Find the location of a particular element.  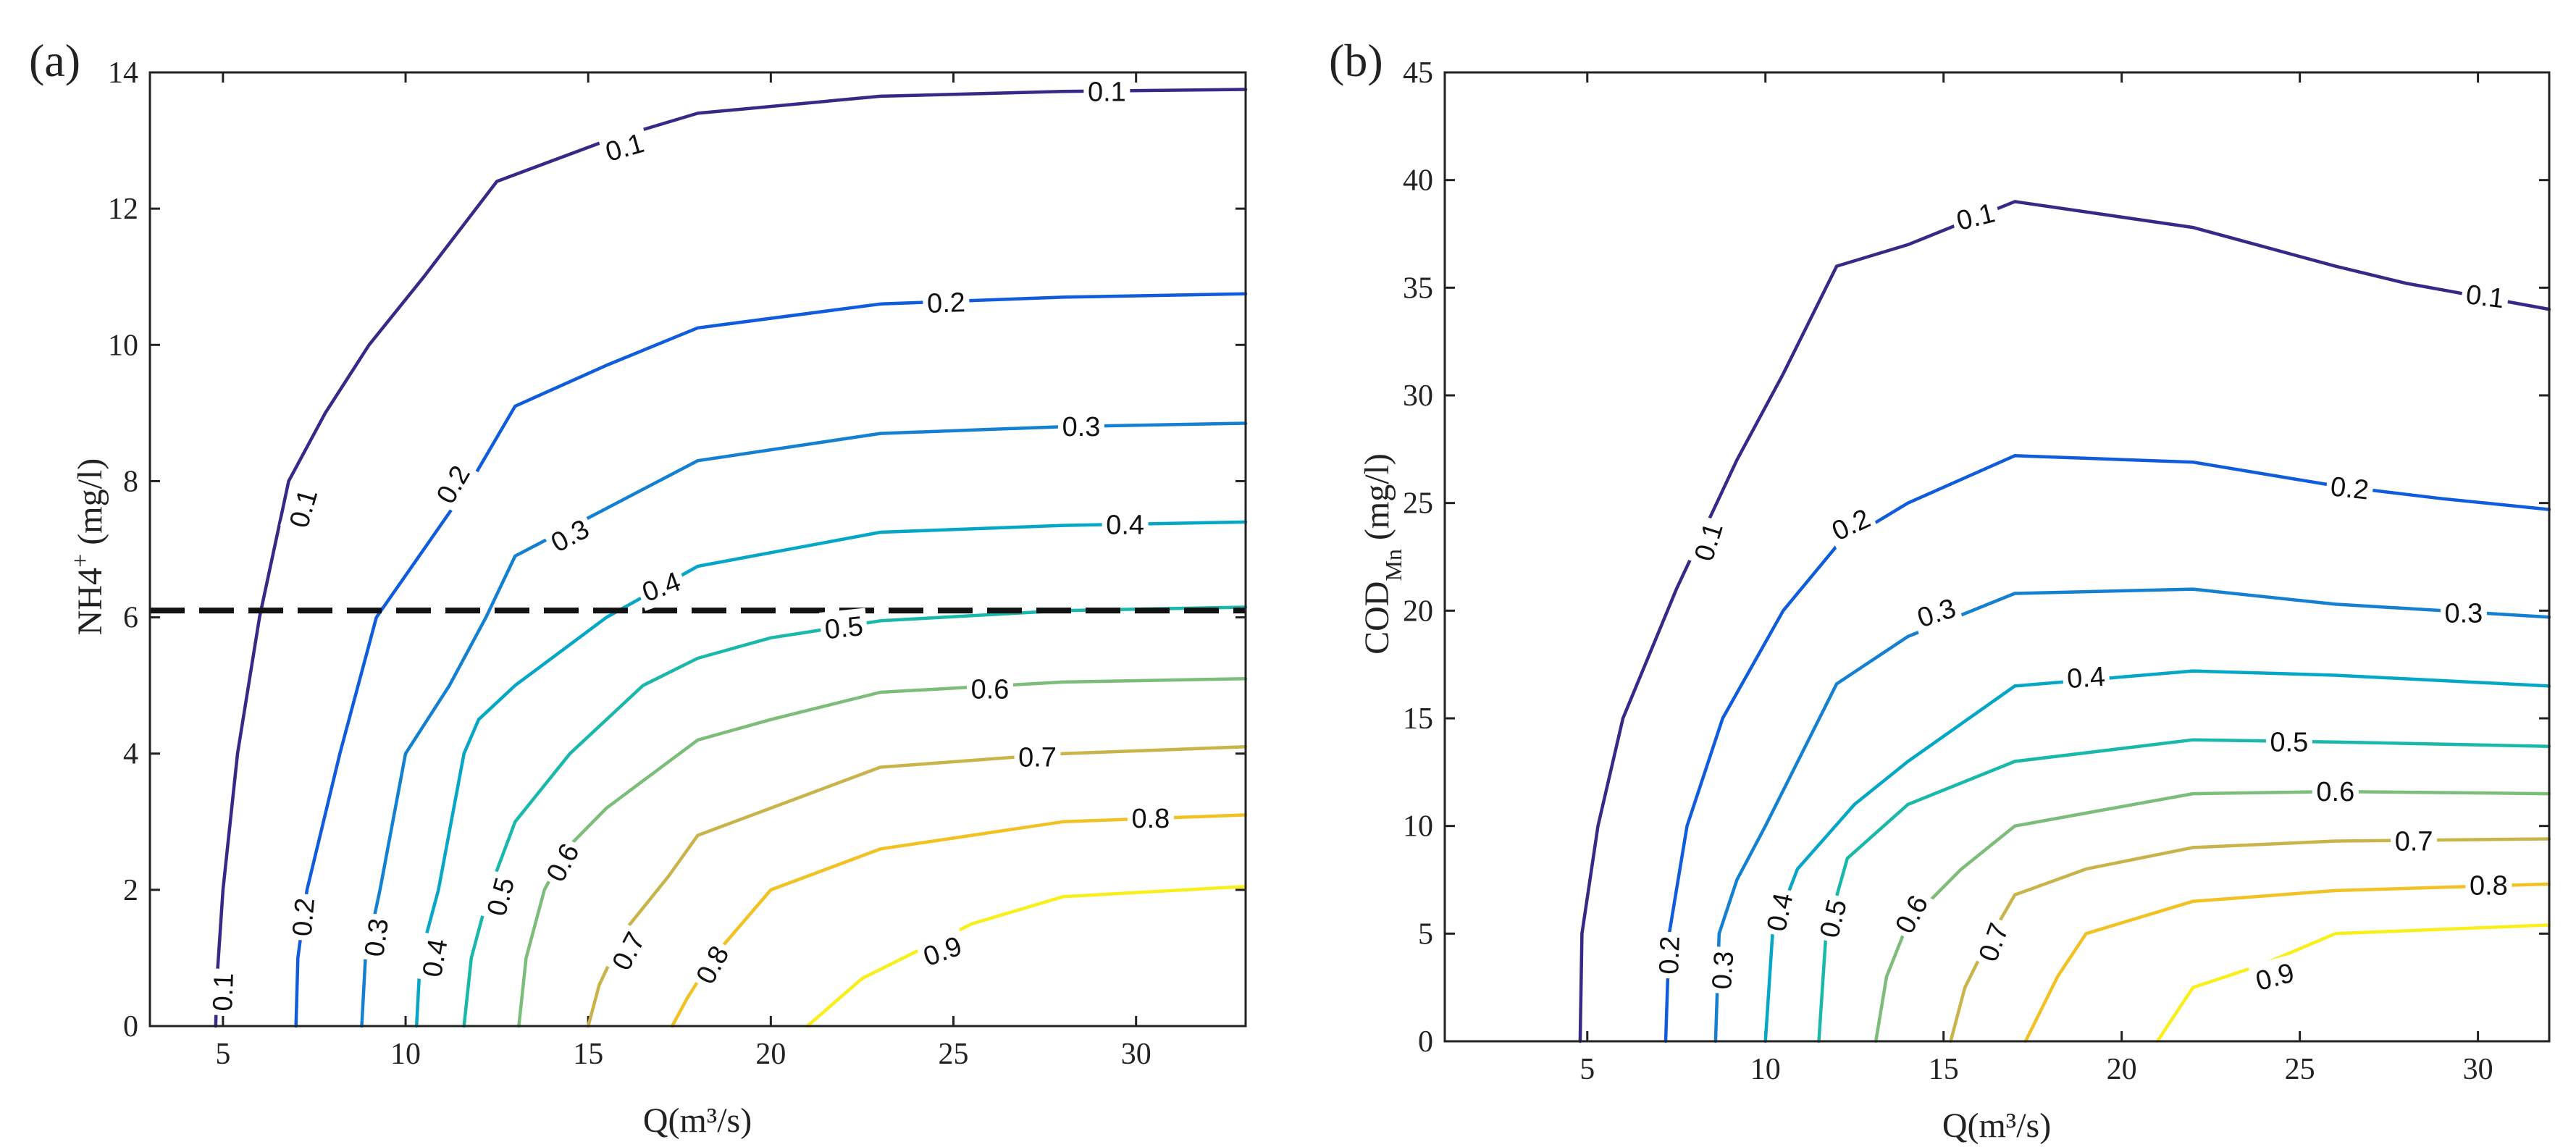

panel-b-contour-label-text-0.2-0: 0.2 is located at coordinates (1670, 956).